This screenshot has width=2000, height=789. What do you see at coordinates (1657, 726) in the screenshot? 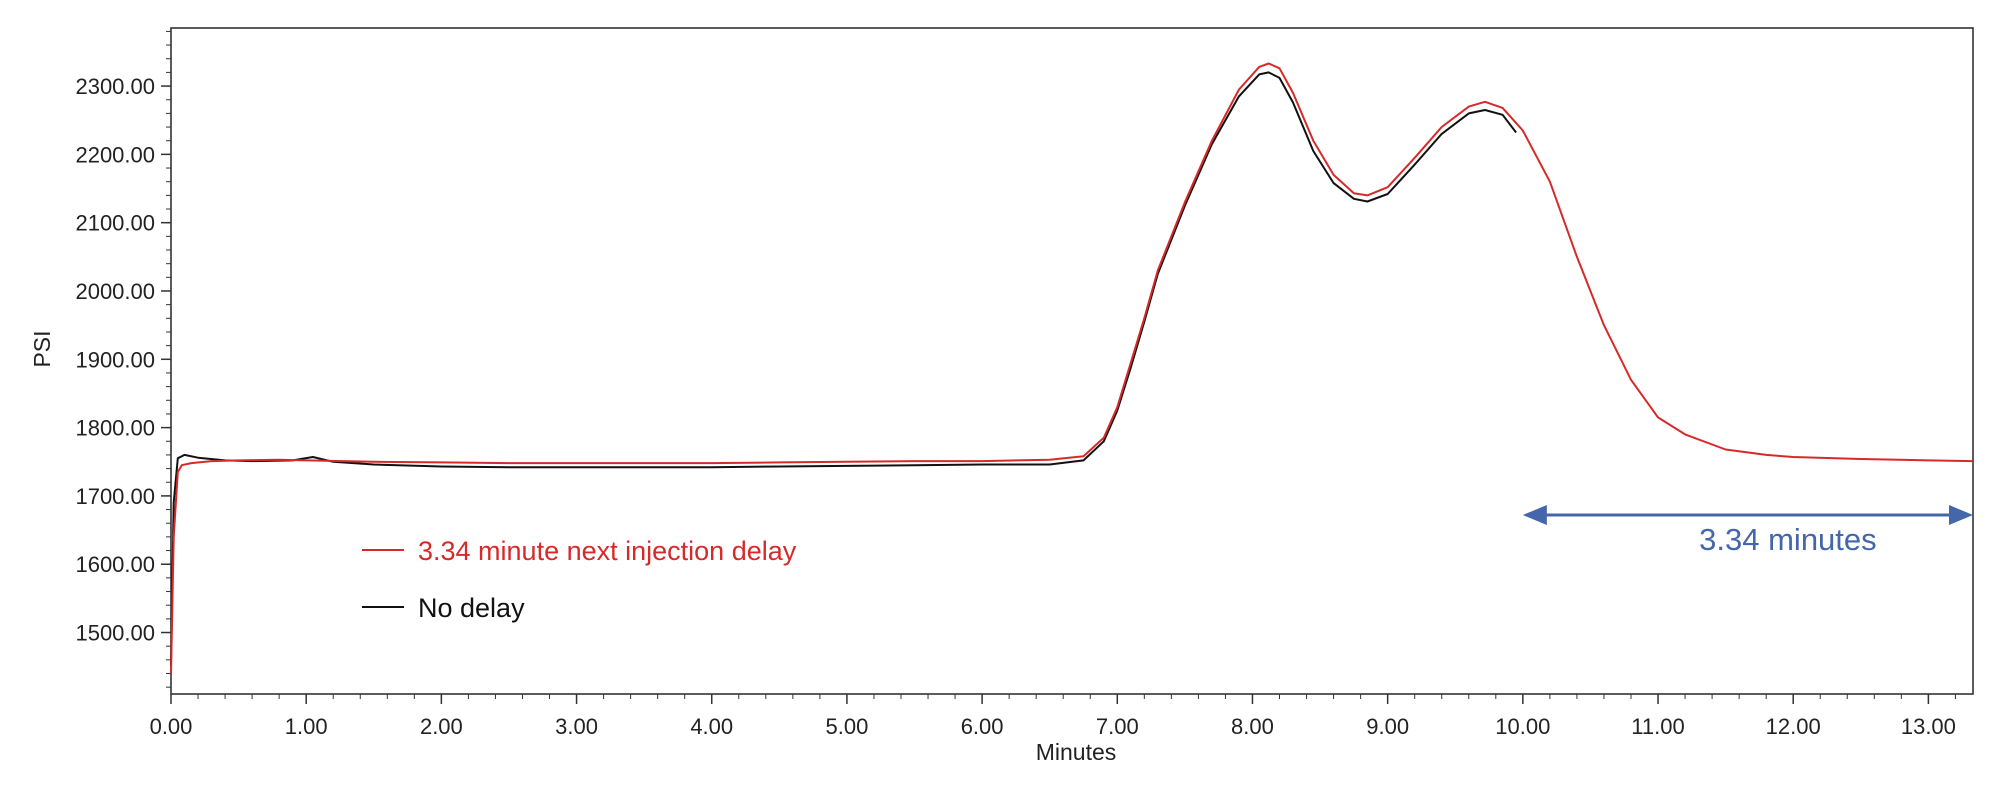
I see `x-tick-label: 11.00` at bounding box center [1657, 726].